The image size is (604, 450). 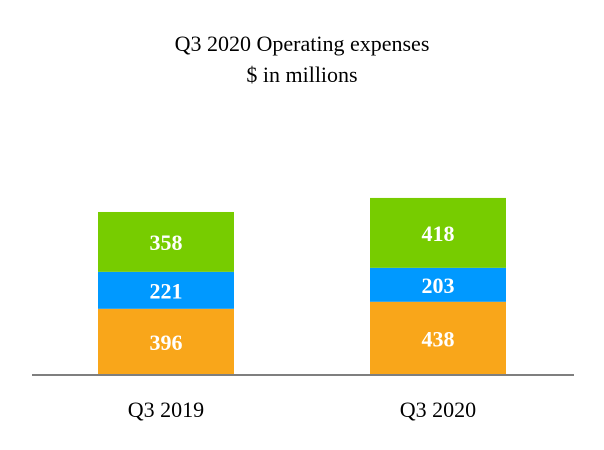 I want to click on data-label: 358, so click(x=166, y=242).